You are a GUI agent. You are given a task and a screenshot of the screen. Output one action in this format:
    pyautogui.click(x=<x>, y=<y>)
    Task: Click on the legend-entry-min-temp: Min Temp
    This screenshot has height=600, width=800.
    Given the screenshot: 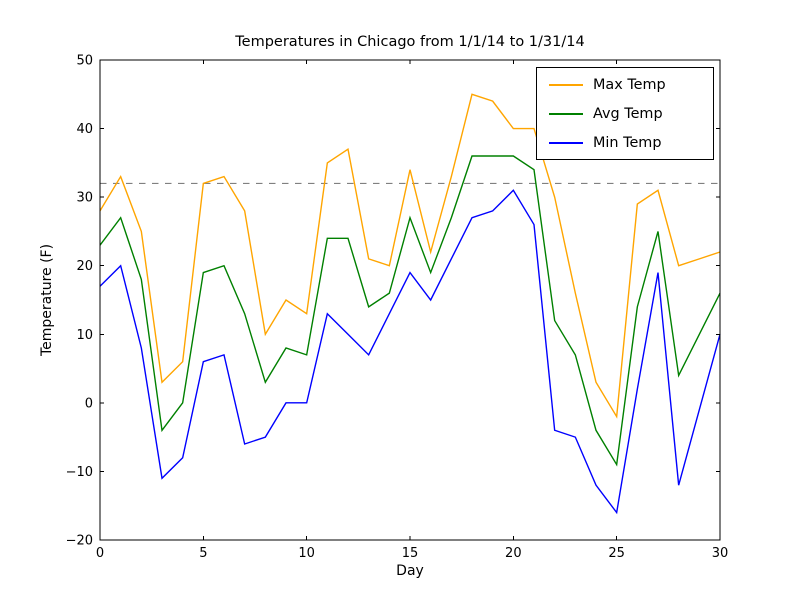 What is the action you would take?
    pyautogui.click(x=625, y=143)
    